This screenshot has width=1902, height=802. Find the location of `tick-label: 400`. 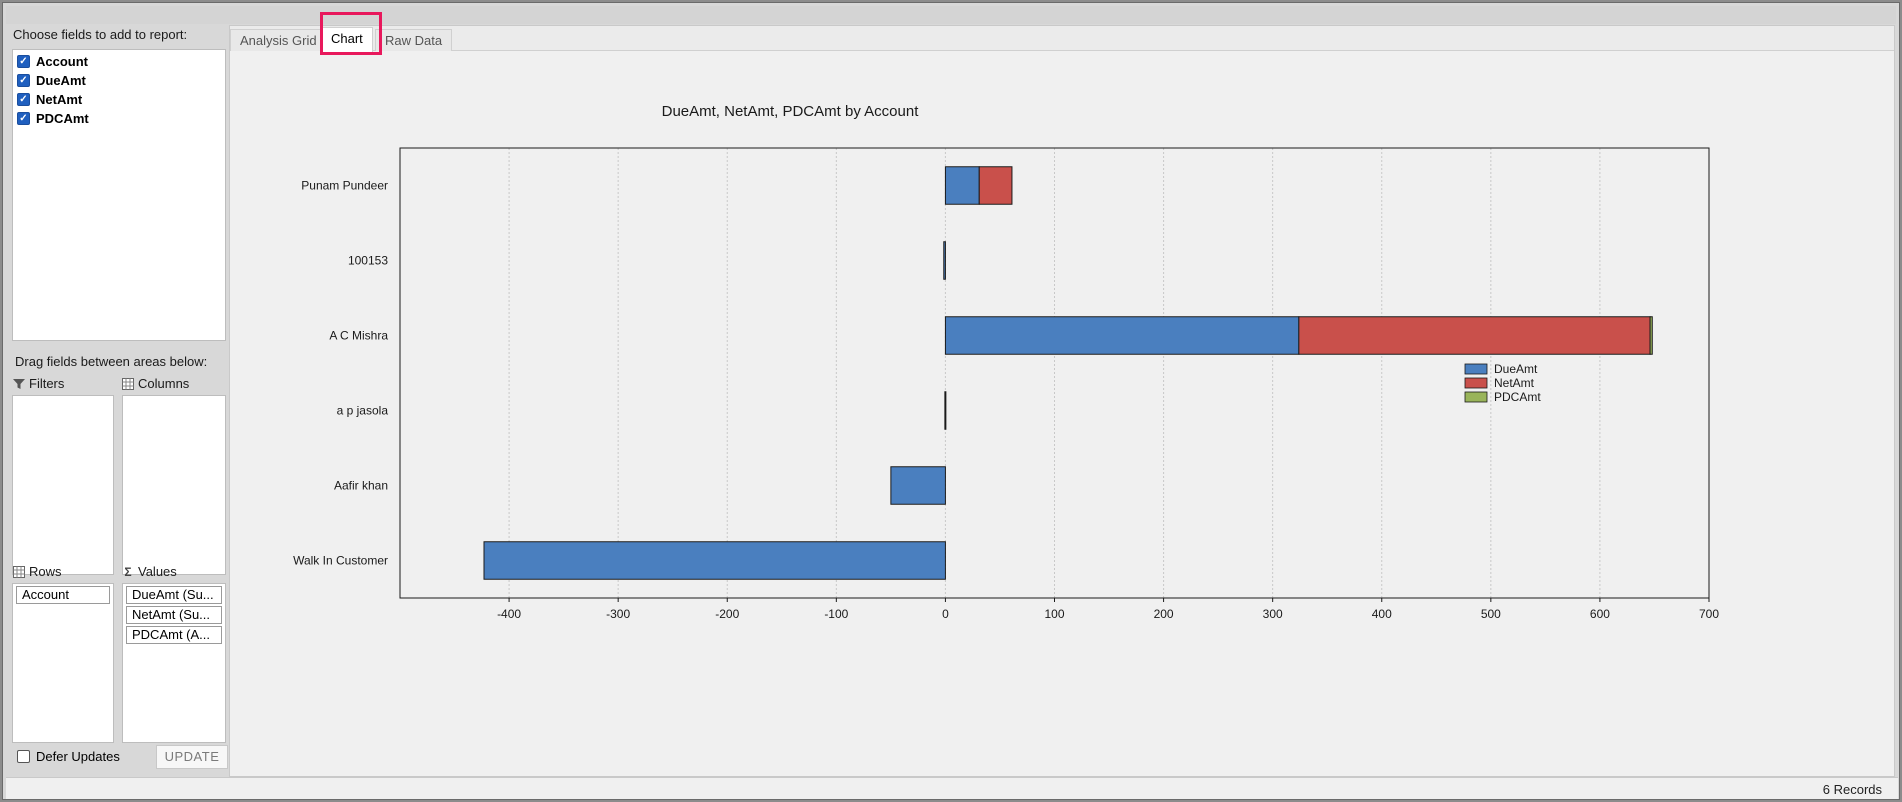

tick-label: 400 is located at coordinates (1382, 614).